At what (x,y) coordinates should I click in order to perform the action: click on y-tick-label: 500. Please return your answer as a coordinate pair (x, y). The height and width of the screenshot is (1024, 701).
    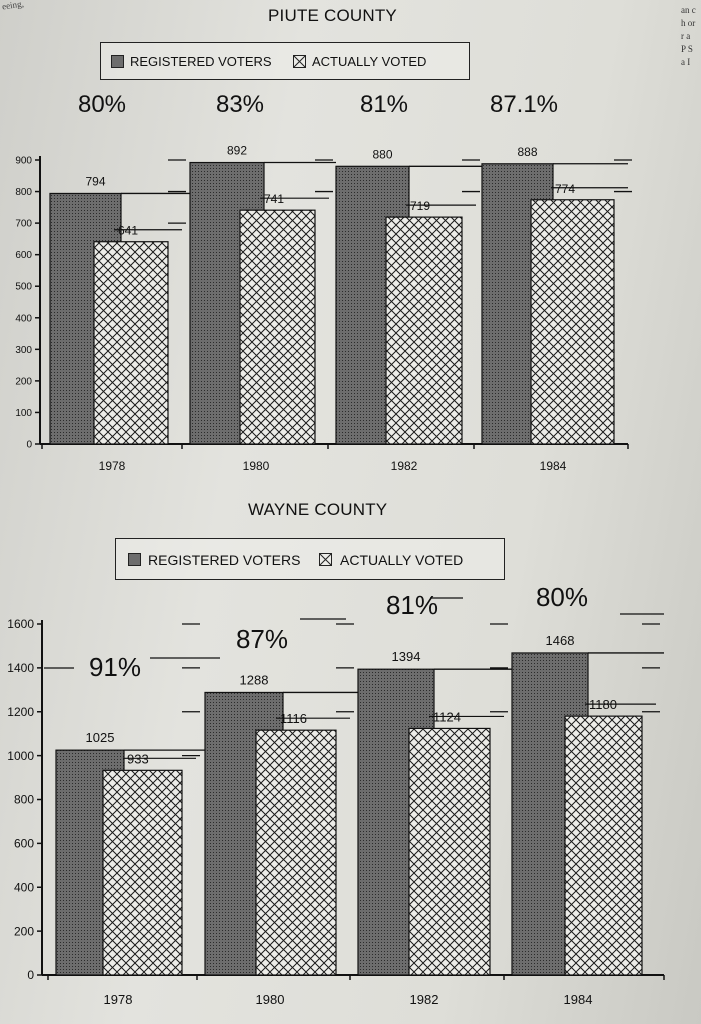
    Looking at the image, I should click on (23, 287).